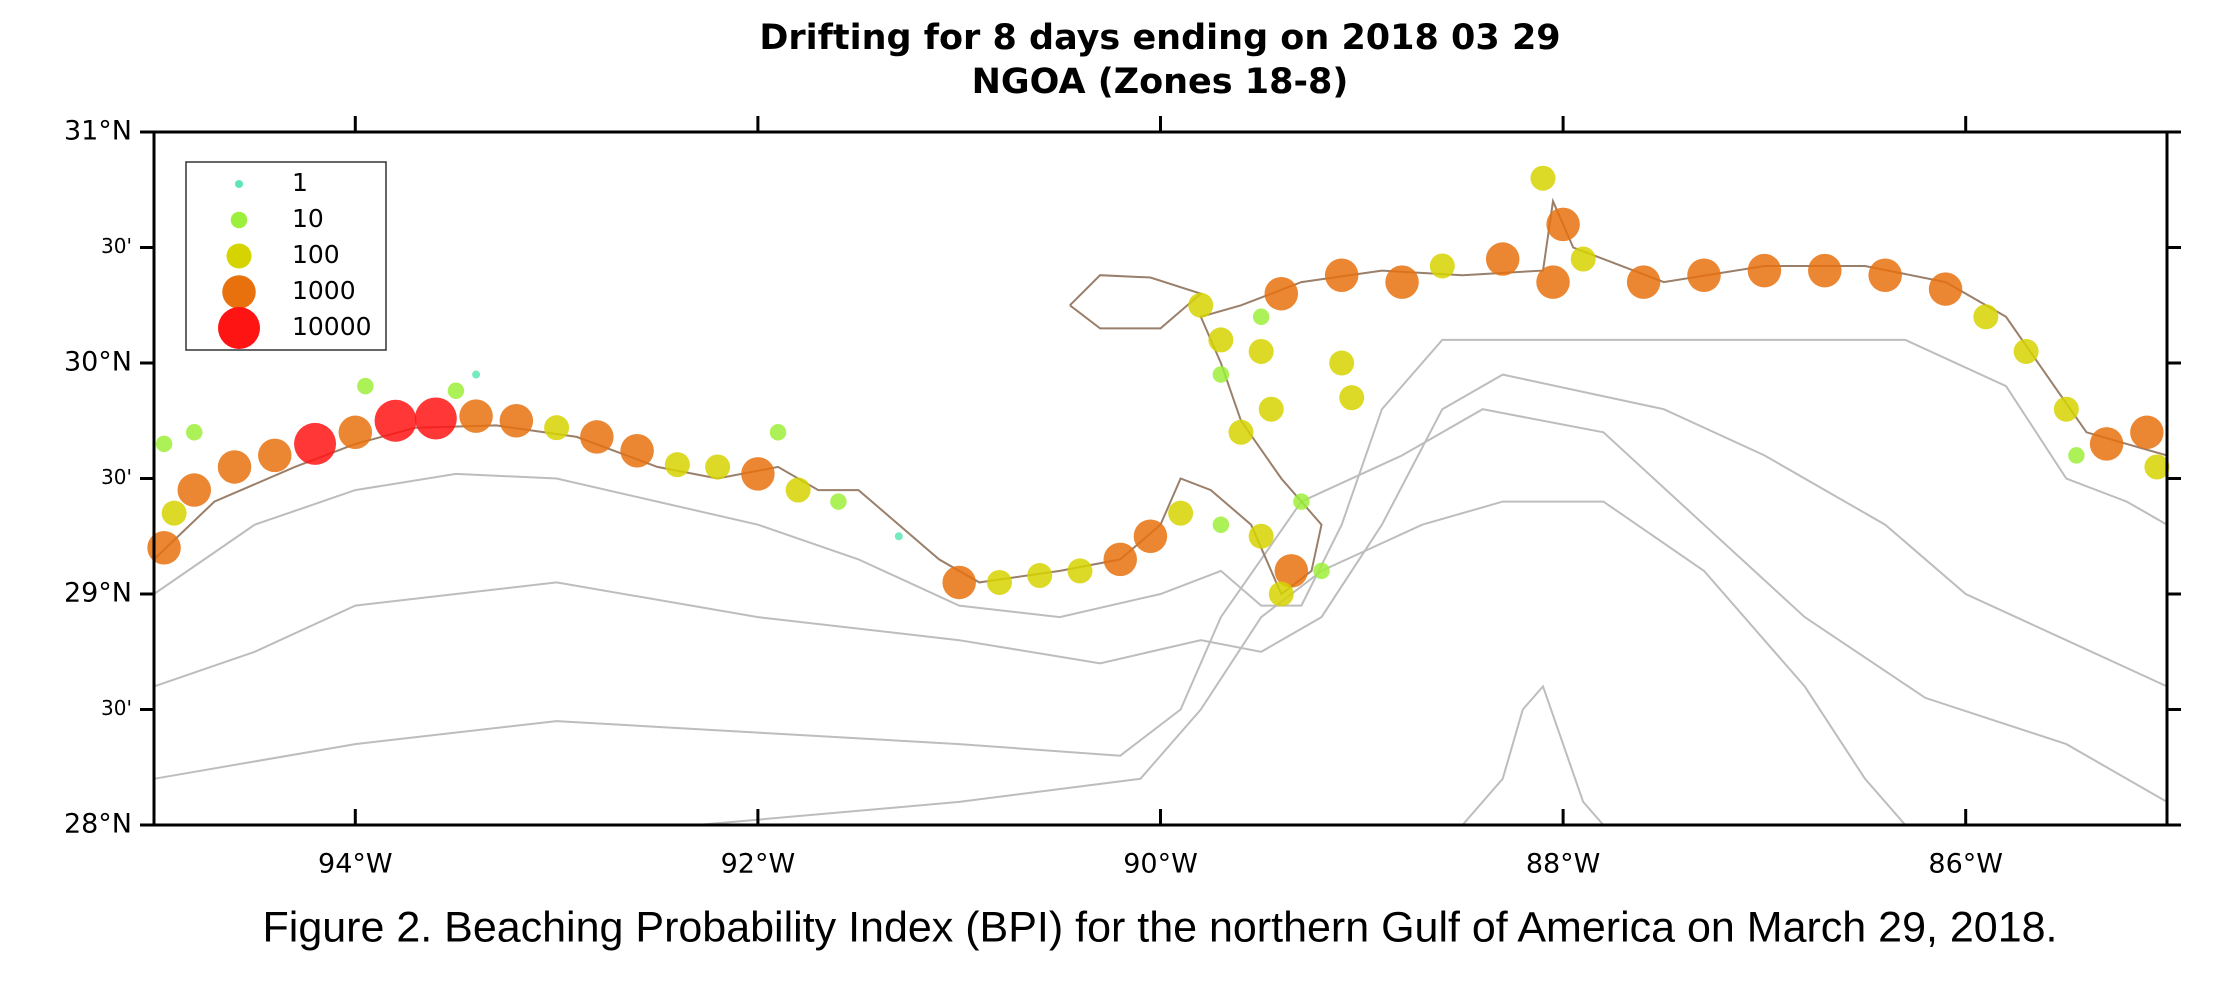 The image size is (2231, 982). Describe the element at coordinates (316, 254) in the screenshot. I see `legend-label: 100` at that location.